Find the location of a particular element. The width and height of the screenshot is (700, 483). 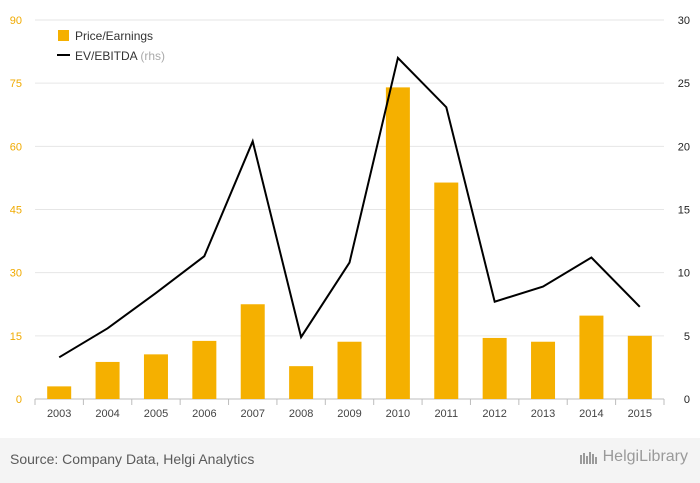

y-right-tick-label: 5 is located at coordinates (687, 337).